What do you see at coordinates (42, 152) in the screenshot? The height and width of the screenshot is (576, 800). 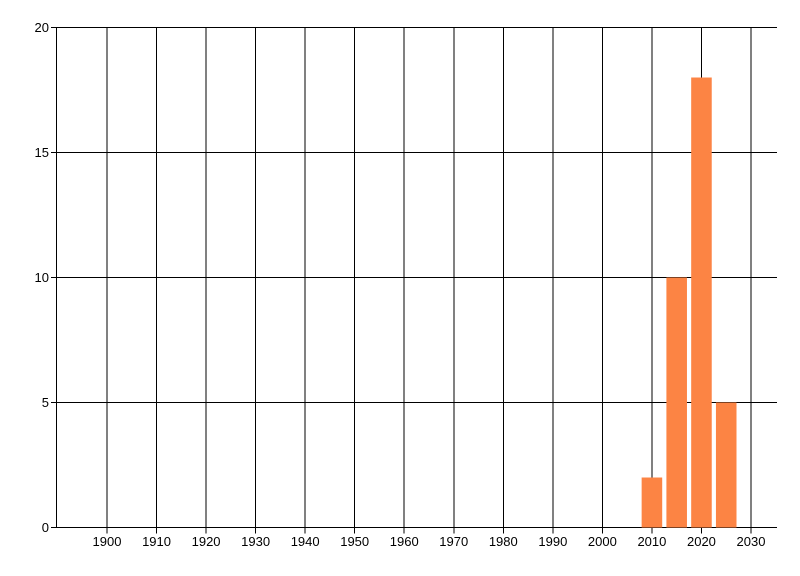 I see `y-tick-label: 15` at bounding box center [42, 152].